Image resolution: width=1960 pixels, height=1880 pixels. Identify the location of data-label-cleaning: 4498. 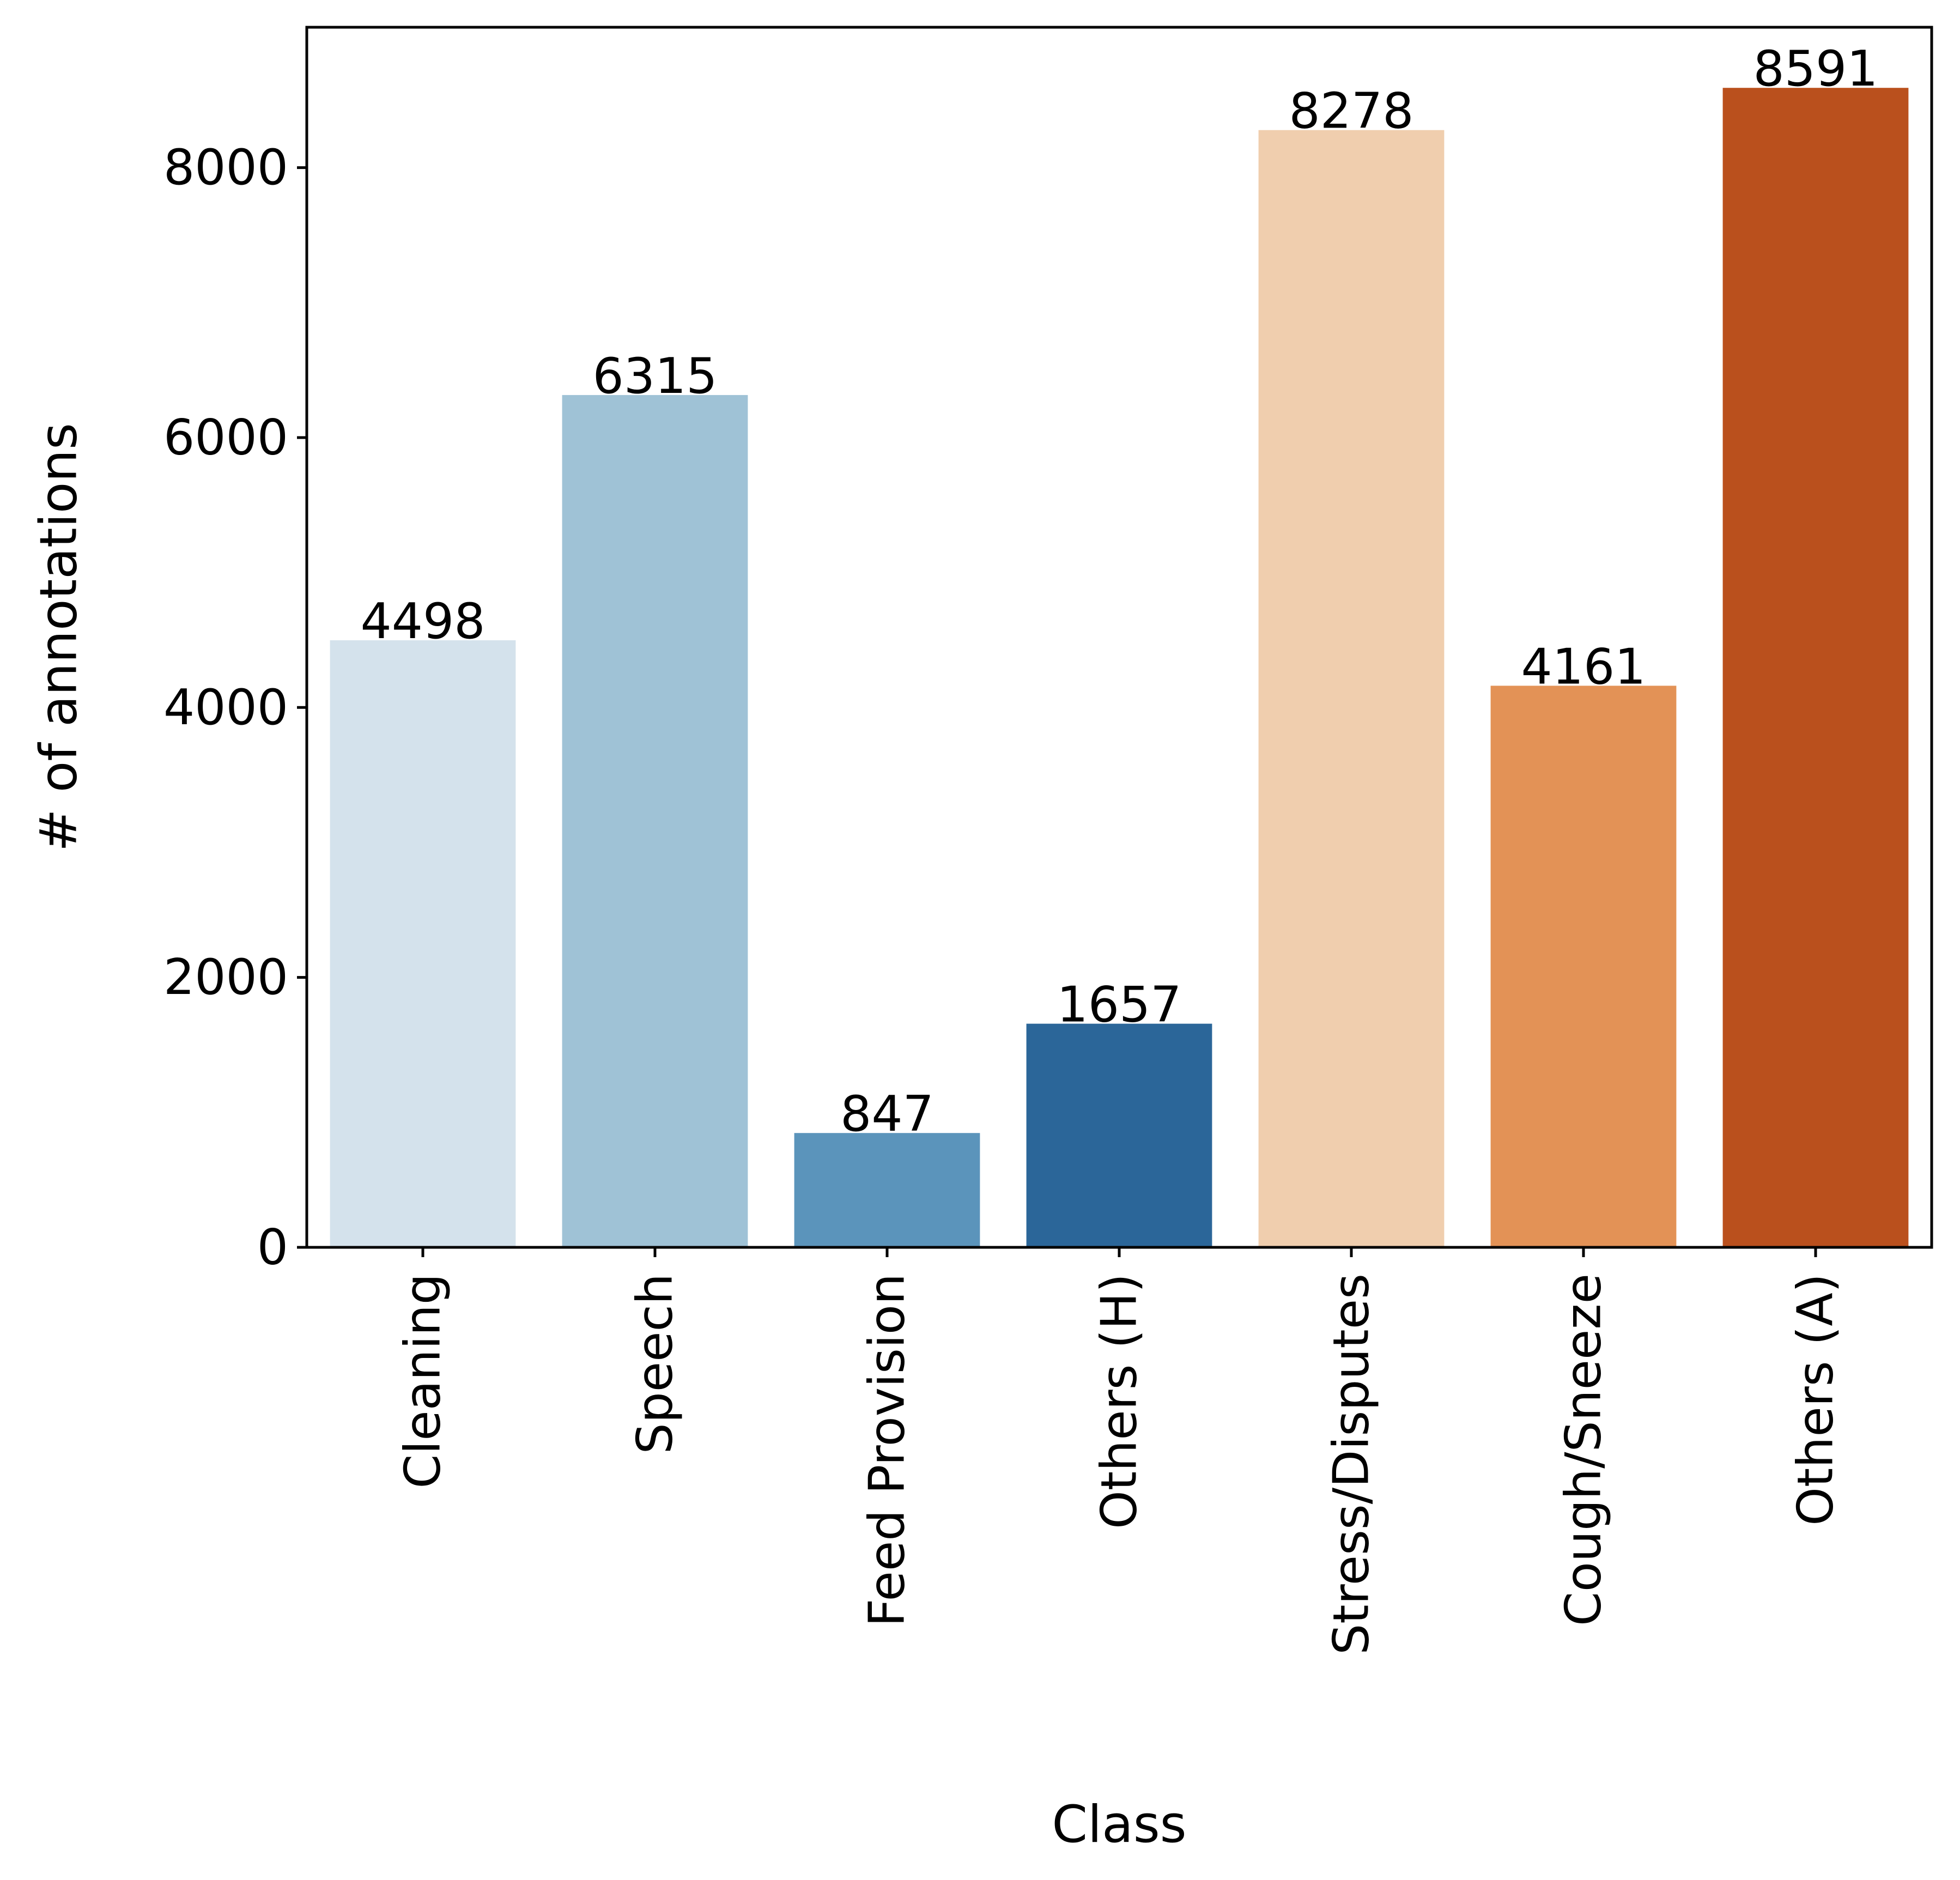
(422, 621).